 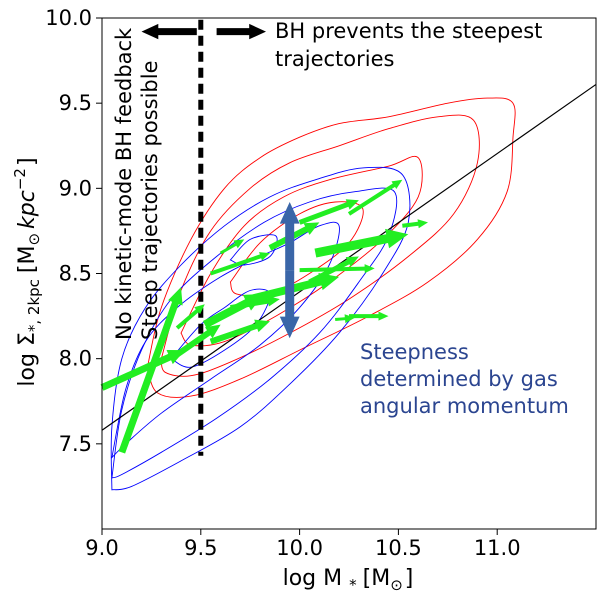 What do you see at coordinates (27, 271) in the screenshot?
I see `y-axis-label: log Σ*, 2kpc[M⊙kpc−2]` at bounding box center [27, 271].